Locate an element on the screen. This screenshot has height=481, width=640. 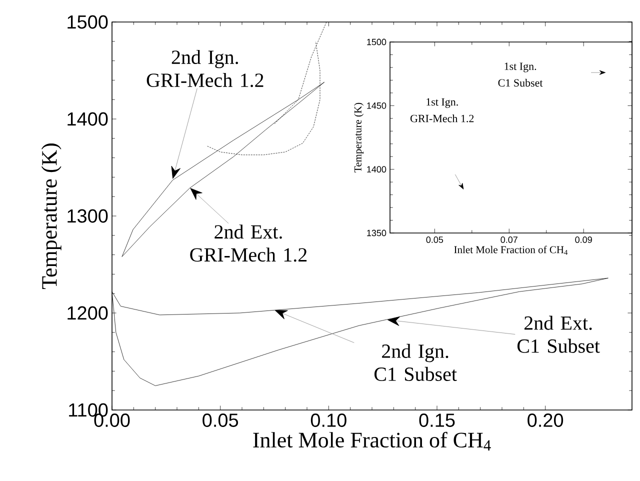
y-tick-label: 1350 is located at coordinates (376, 233).